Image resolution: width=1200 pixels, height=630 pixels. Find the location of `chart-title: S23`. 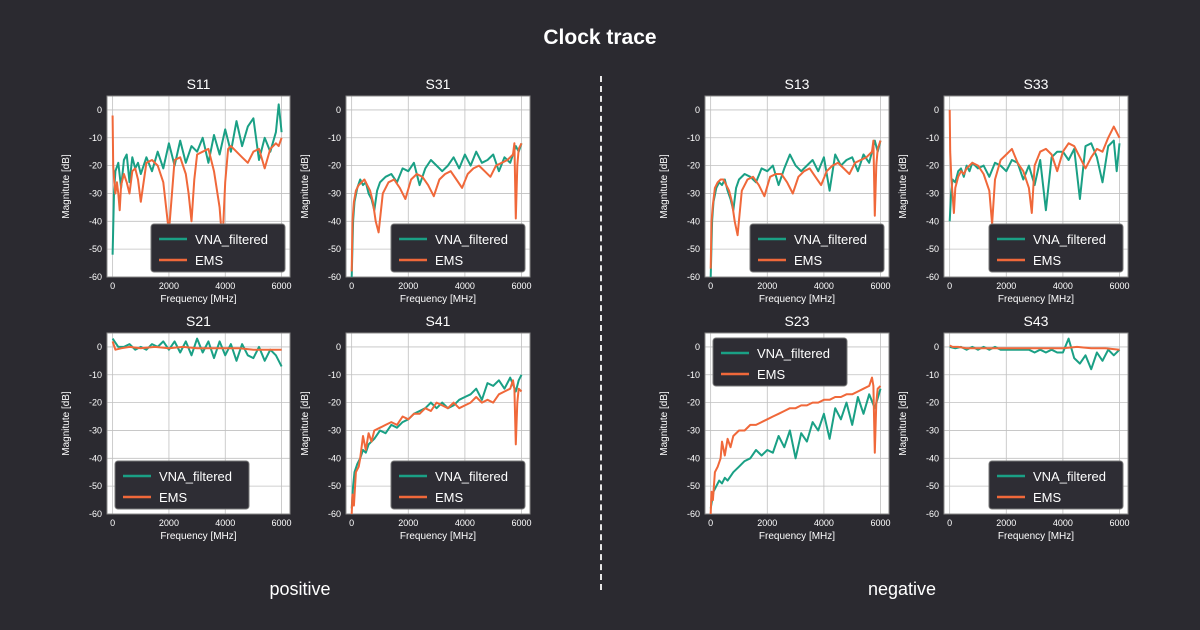

chart-title: S23 is located at coordinates (797, 321).